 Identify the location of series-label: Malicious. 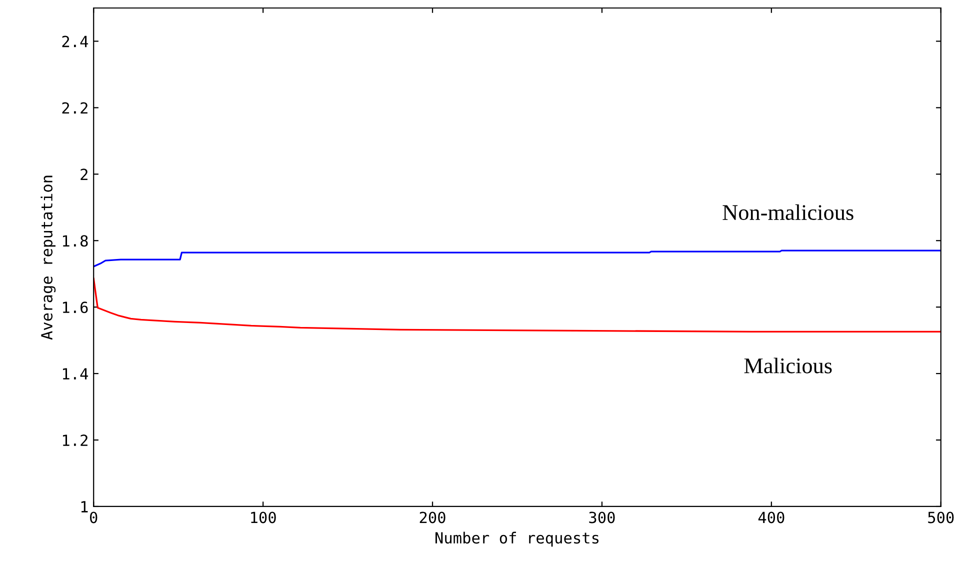
(788, 366).